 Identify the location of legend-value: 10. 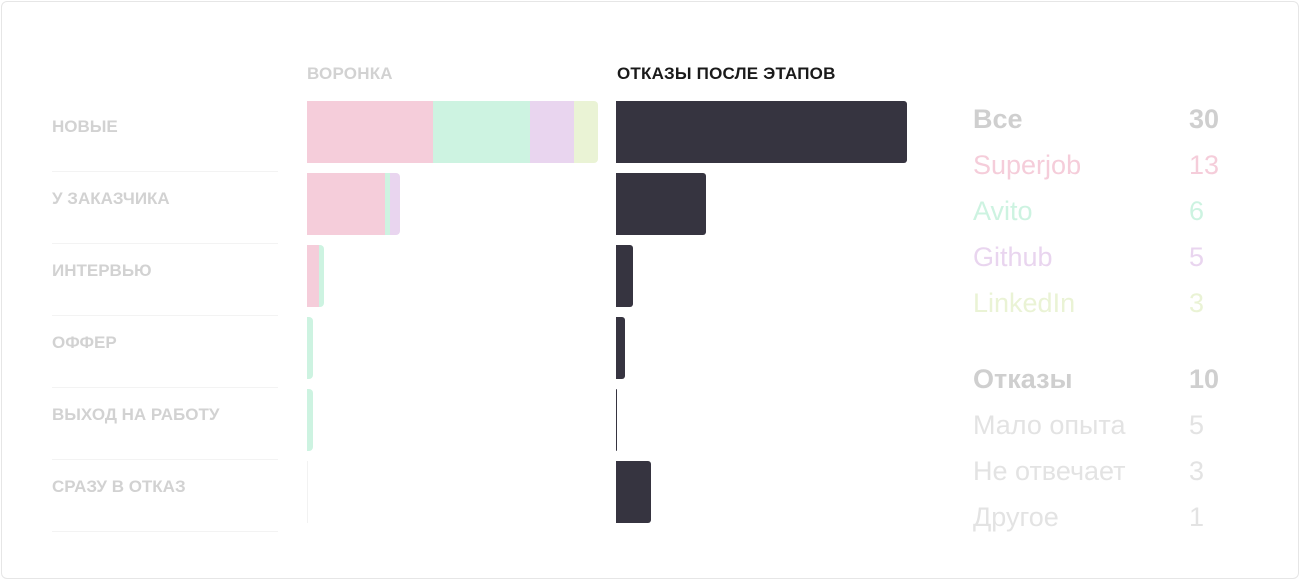
(1204, 379).